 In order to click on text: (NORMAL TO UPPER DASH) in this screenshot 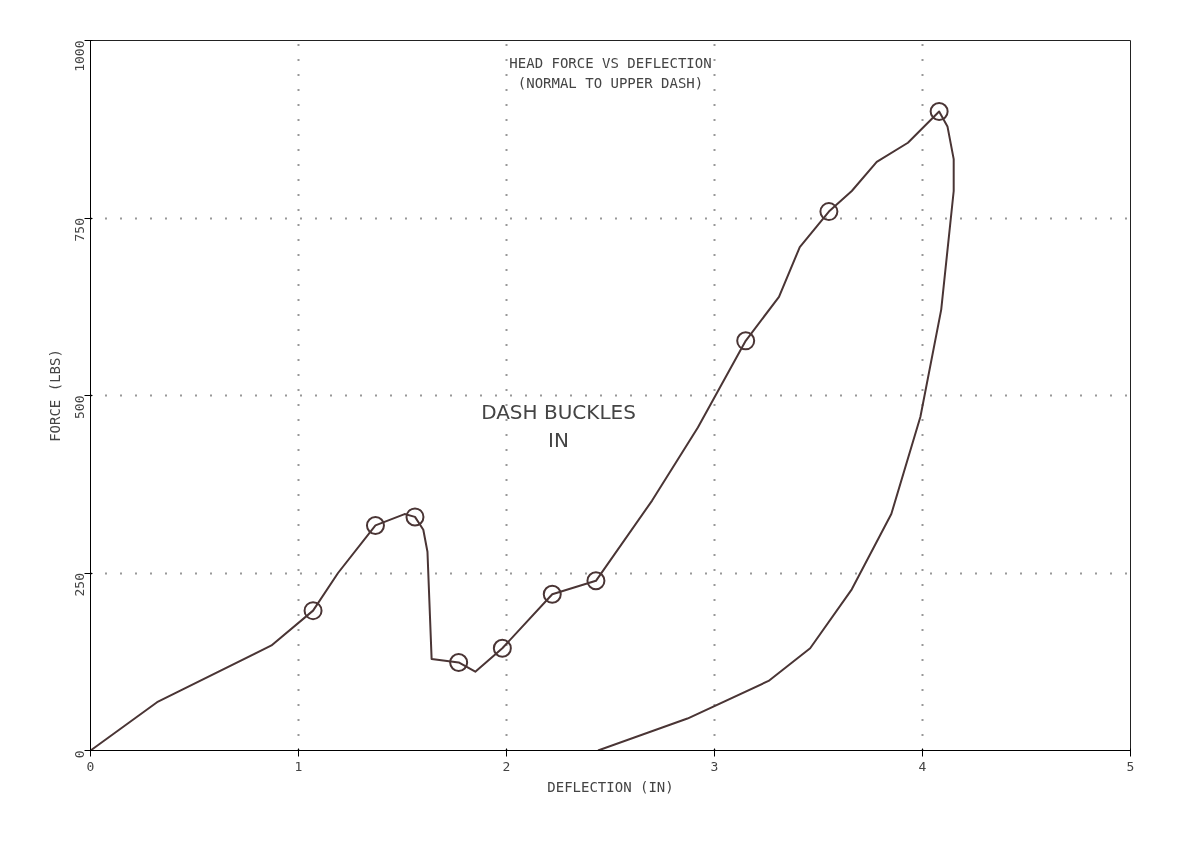, I will do `click(610, 82)`.